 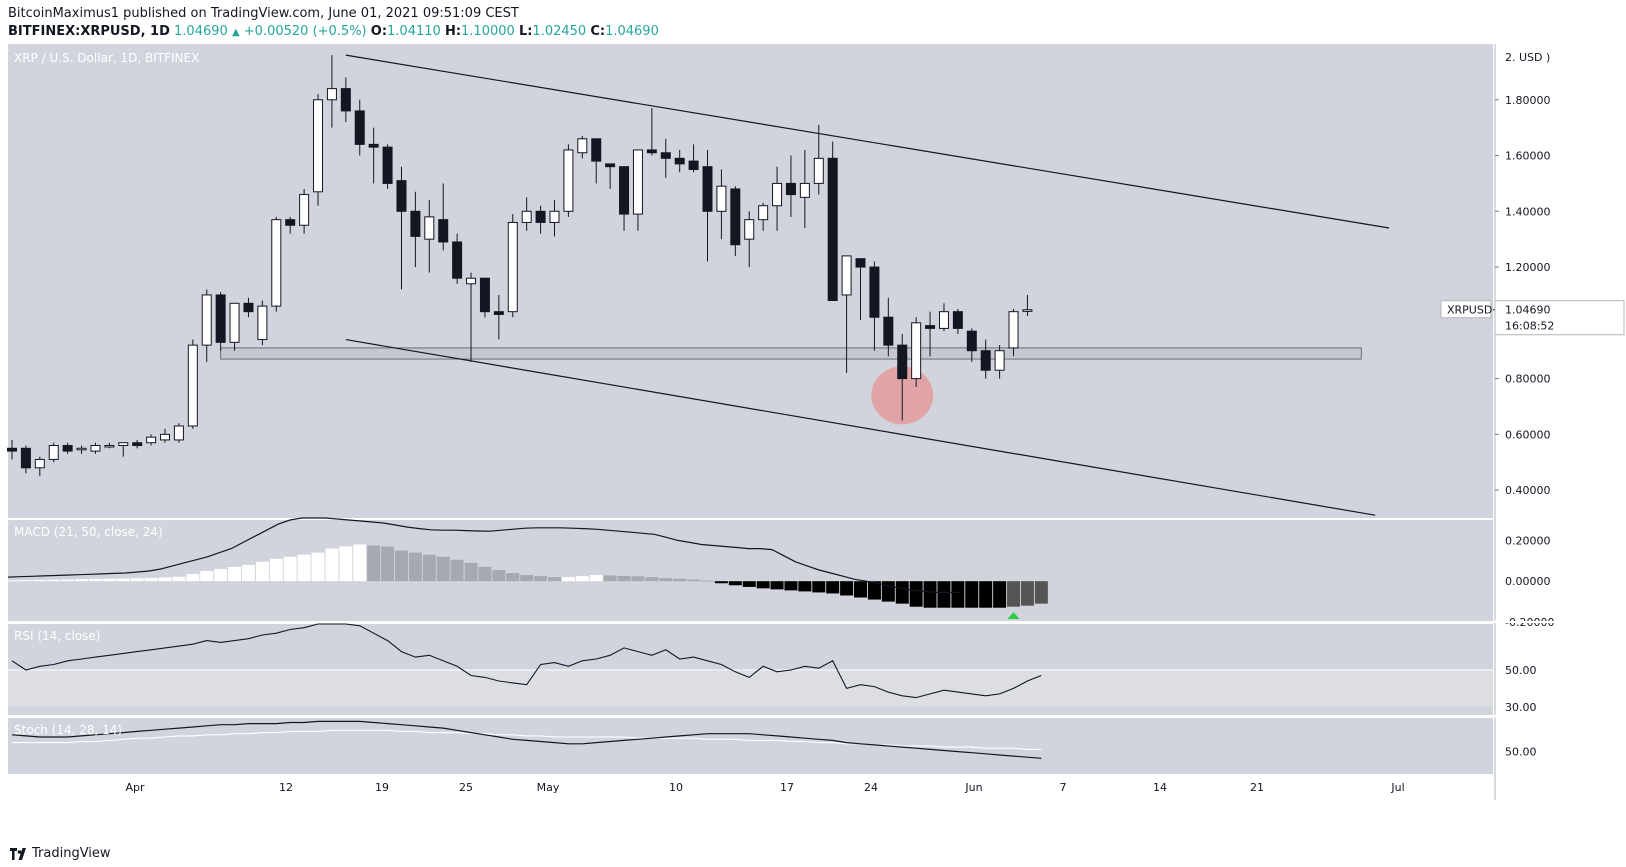 I want to click on macd-title: MACD (21, 50, close, 24), so click(x=88, y=532).